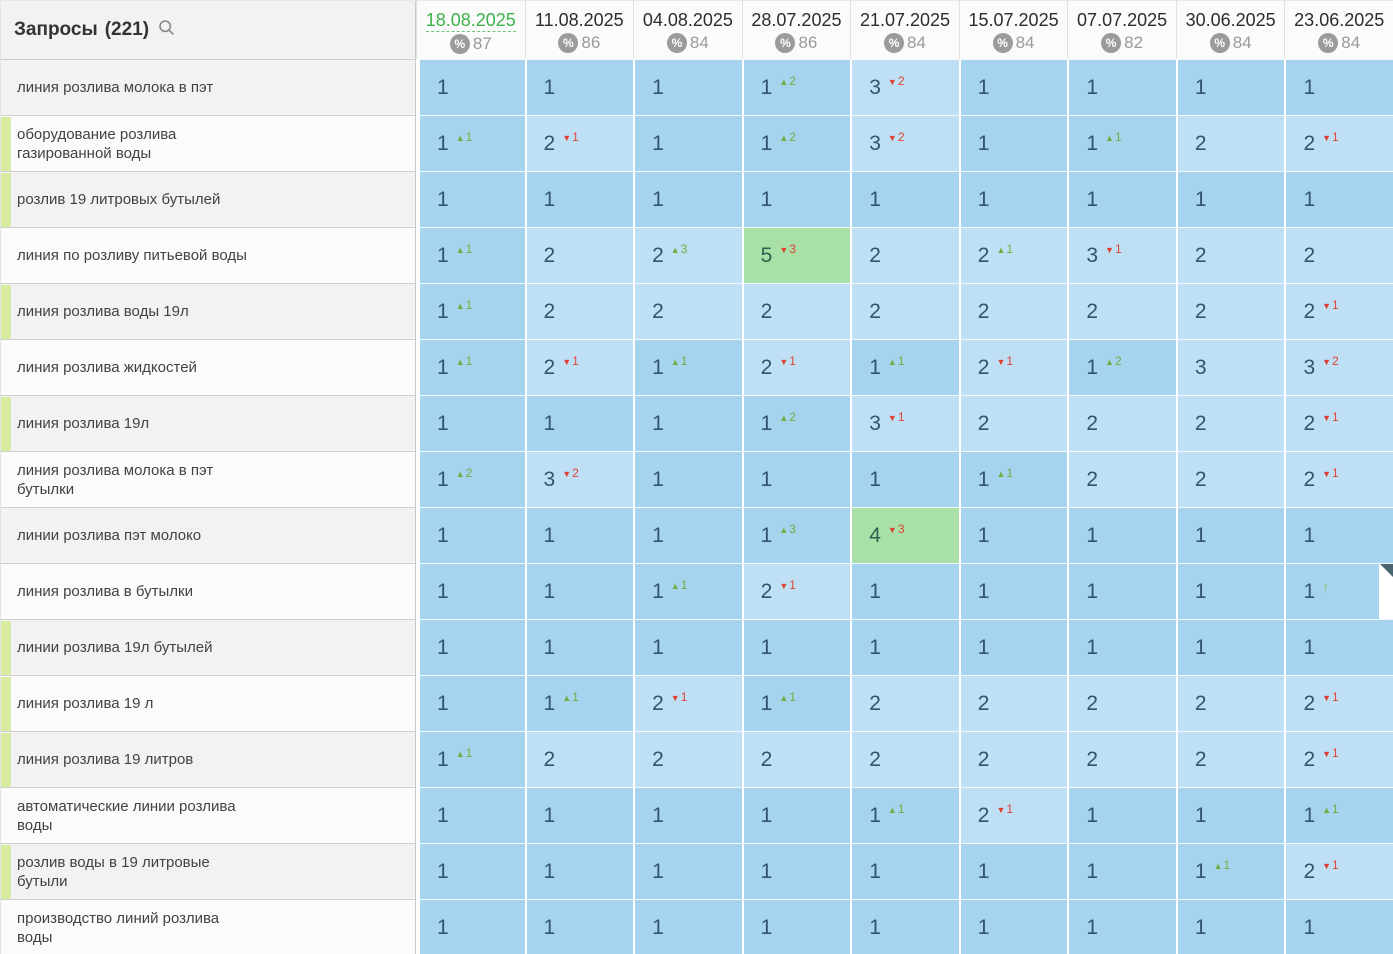 This screenshot has width=1393, height=954. I want to click on query-cell: линии розлива пэт молоко, so click(208, 535).